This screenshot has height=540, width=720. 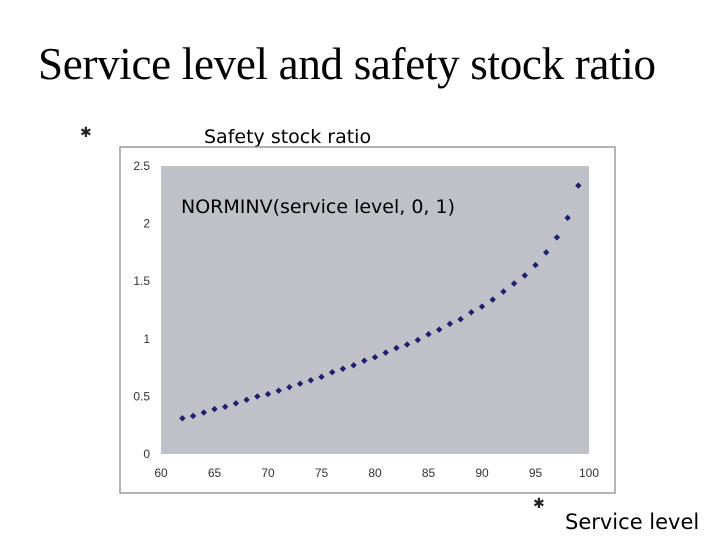 I want to click on x-tick-label: 65, so click(x=215, y=473).